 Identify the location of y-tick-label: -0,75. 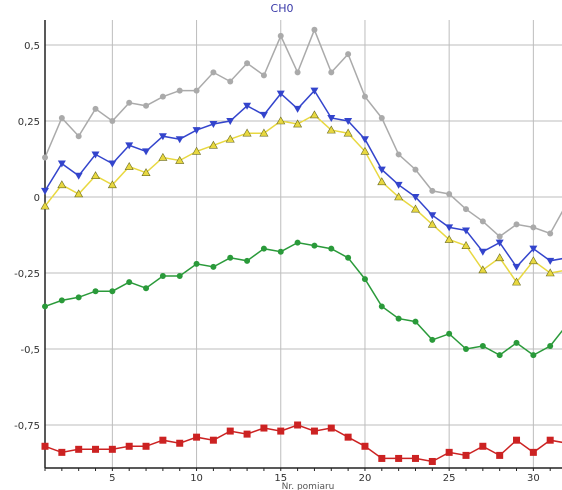
(27, 426).